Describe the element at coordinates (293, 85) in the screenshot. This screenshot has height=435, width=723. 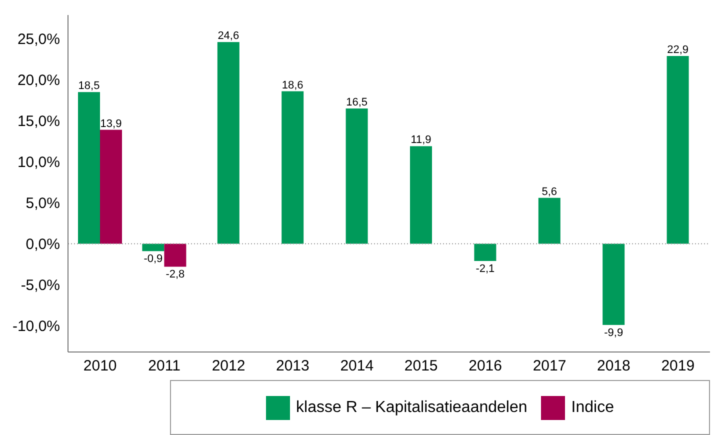
I see `data-label: 18,6` at that location.